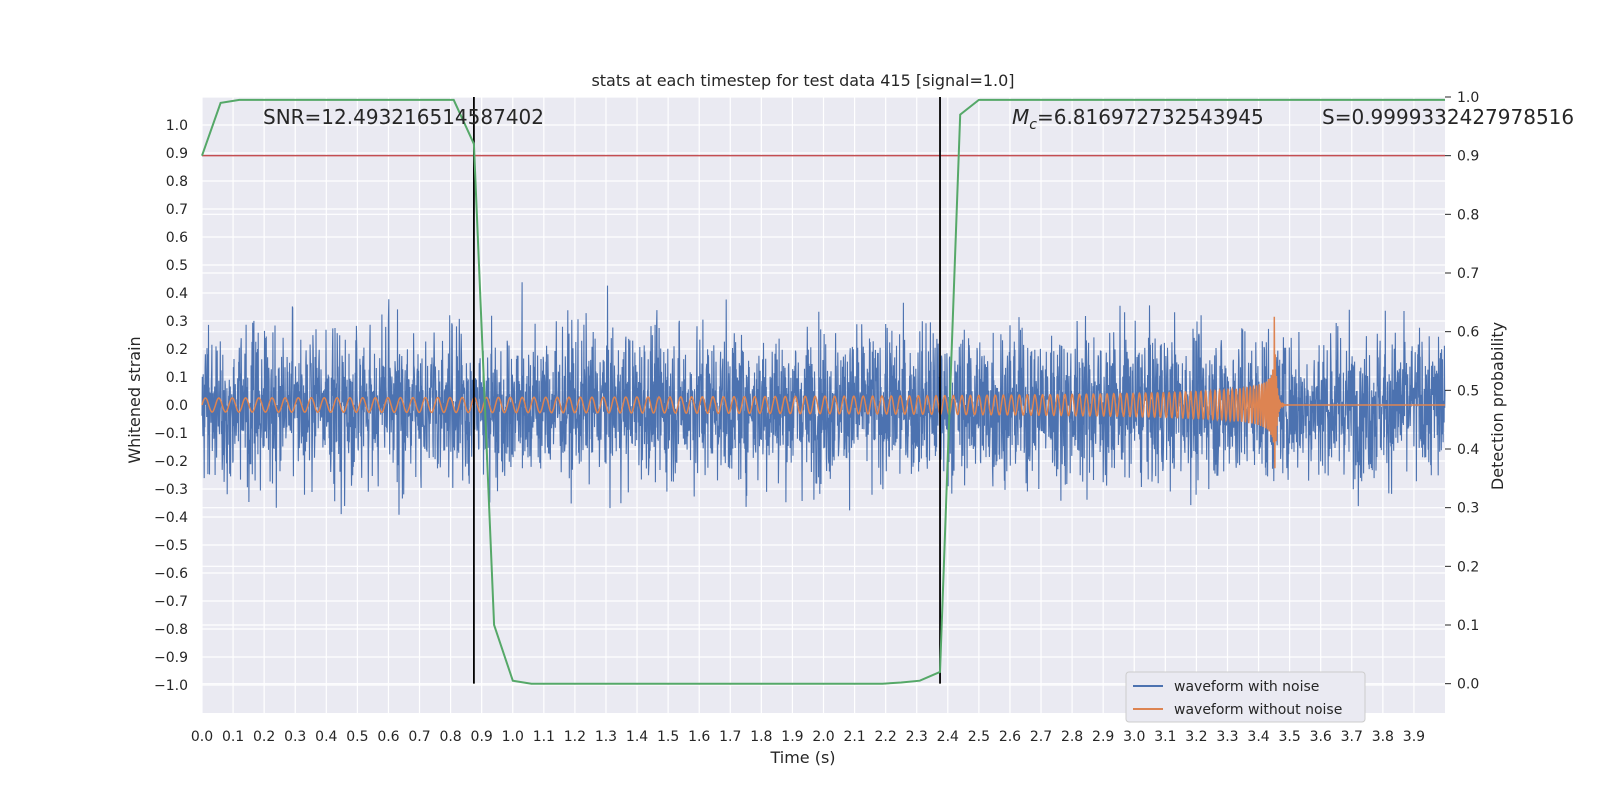 This screenshot has height=800, width=1600. Describe the element at coordinates (917, 737) in the screenshot. I see `x-tick-label: 2.3` at that location.